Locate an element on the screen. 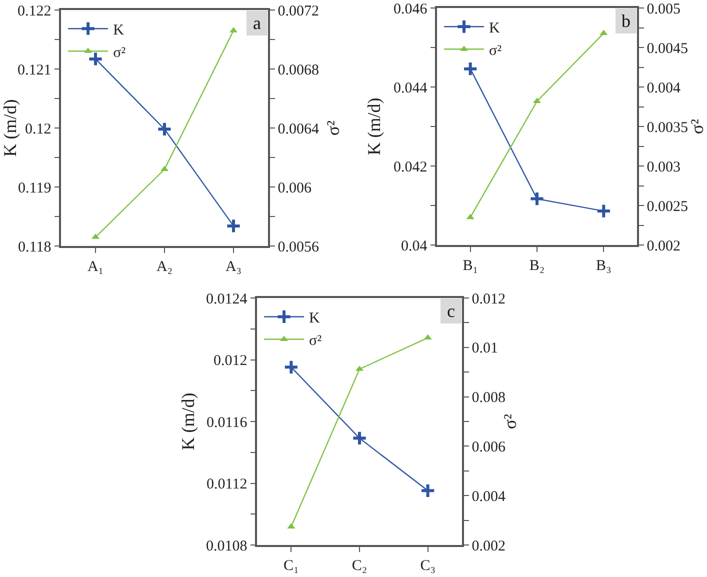  y-tick-label: 0.046 is located at coordinates (411, 9).